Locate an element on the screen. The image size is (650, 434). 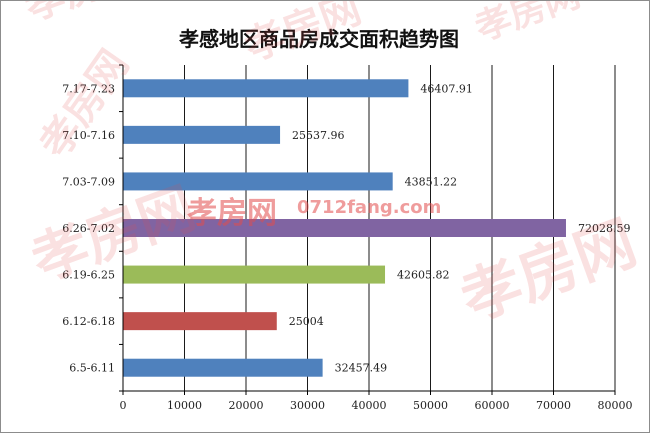
data-label-7.10-7.16: 25537.96 is located at coordinates (318, 135).